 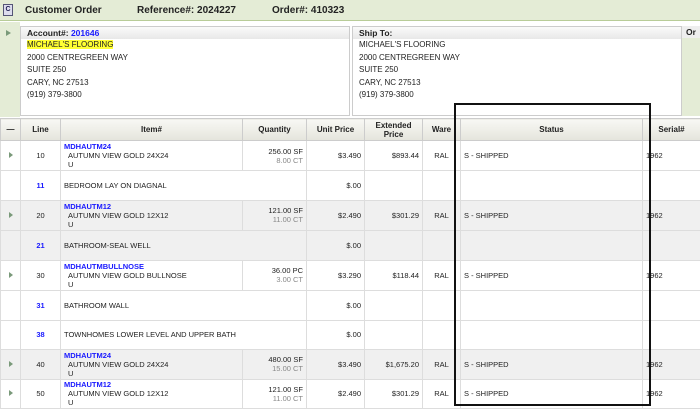 What do you see at coordinates (41, 130) in the screenshot?
I see `column-line: Line` at bounding box center [41, 130].